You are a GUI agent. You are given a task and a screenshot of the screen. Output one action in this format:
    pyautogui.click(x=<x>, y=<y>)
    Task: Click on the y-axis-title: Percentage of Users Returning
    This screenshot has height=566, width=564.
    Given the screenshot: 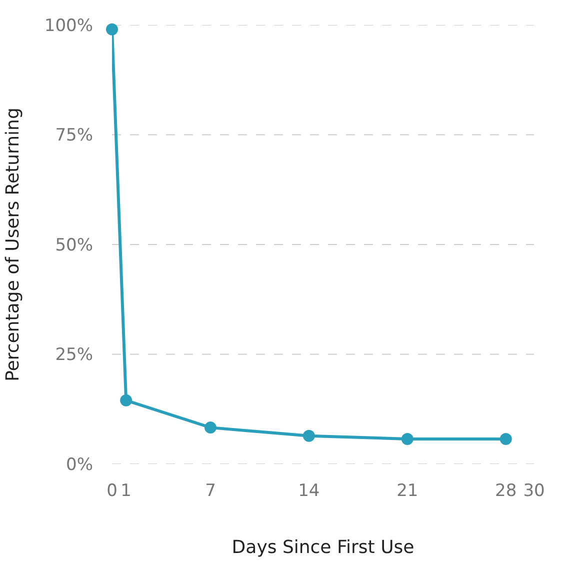 What is the action you would take?
    pyautogui.click(x=13, y=245)
    